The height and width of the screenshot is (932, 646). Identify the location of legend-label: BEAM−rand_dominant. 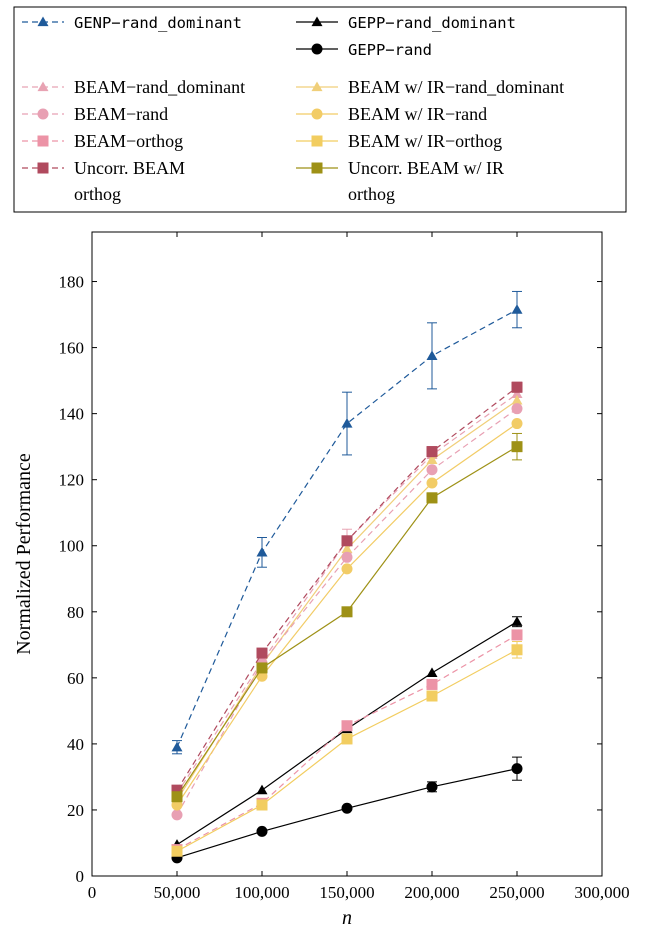
(159, 87).